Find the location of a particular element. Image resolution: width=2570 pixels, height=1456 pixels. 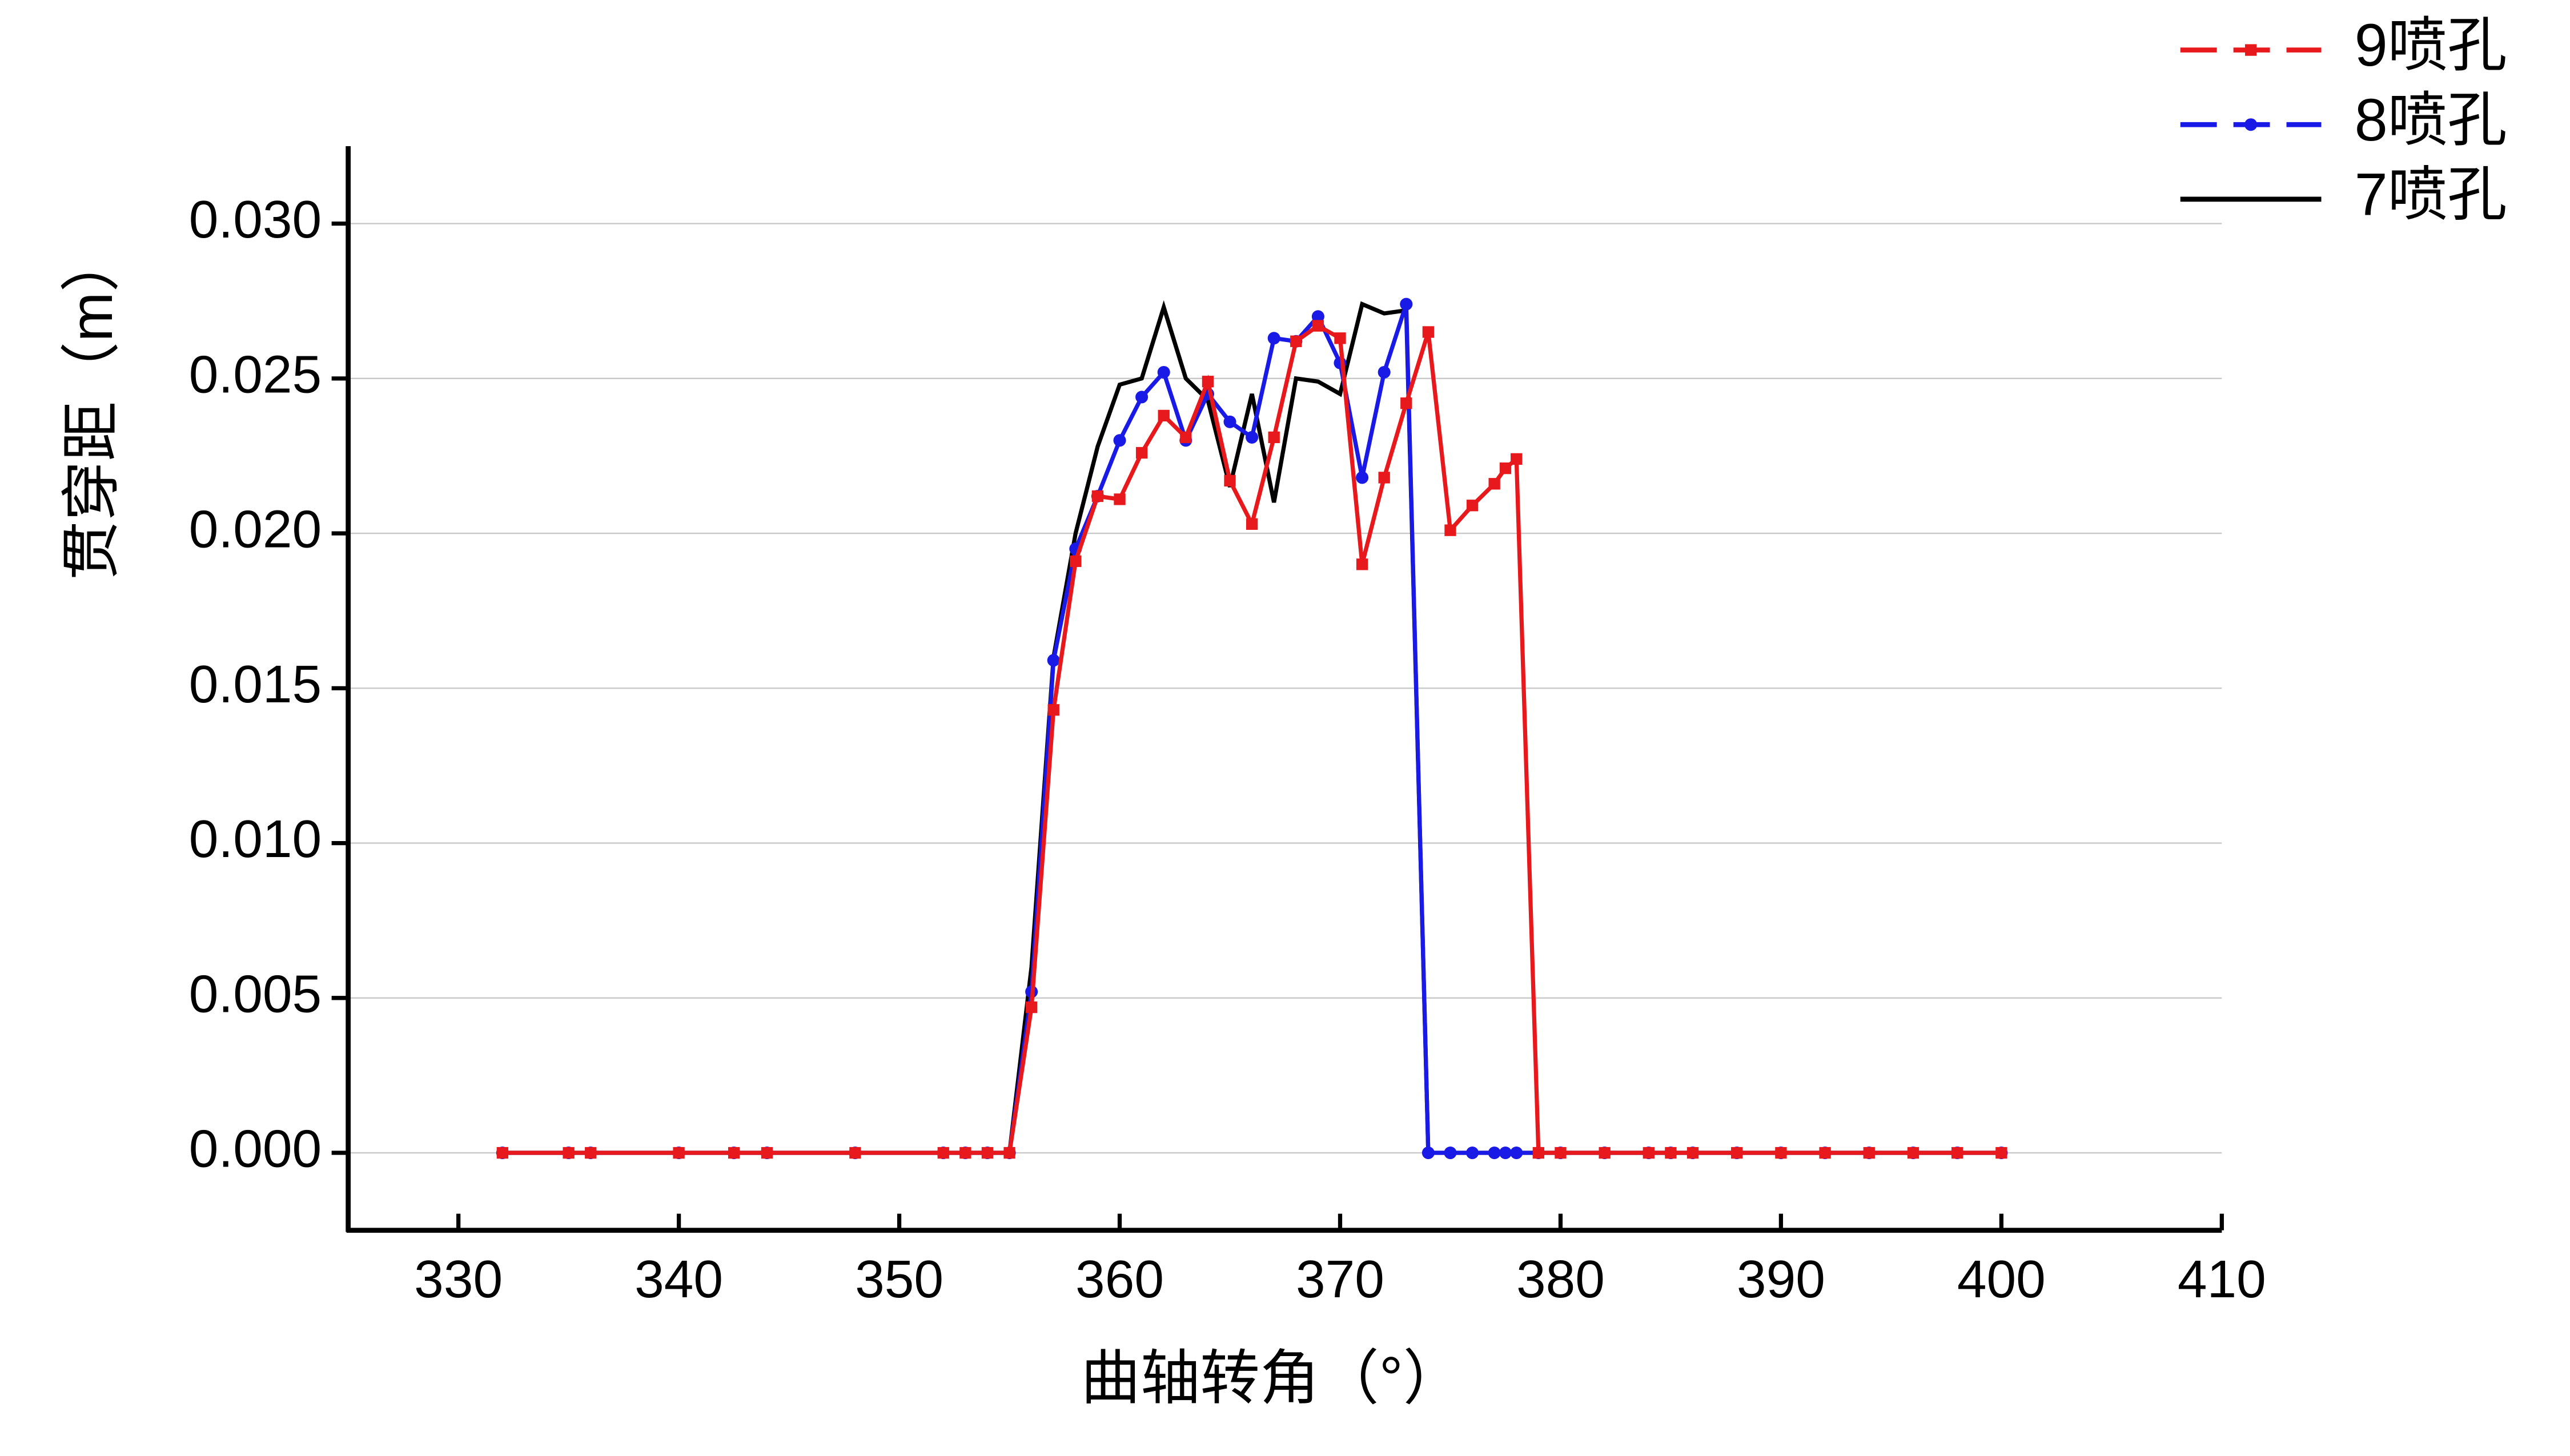

y-tick-label: 0.030 is located at coordinates (255, 219).